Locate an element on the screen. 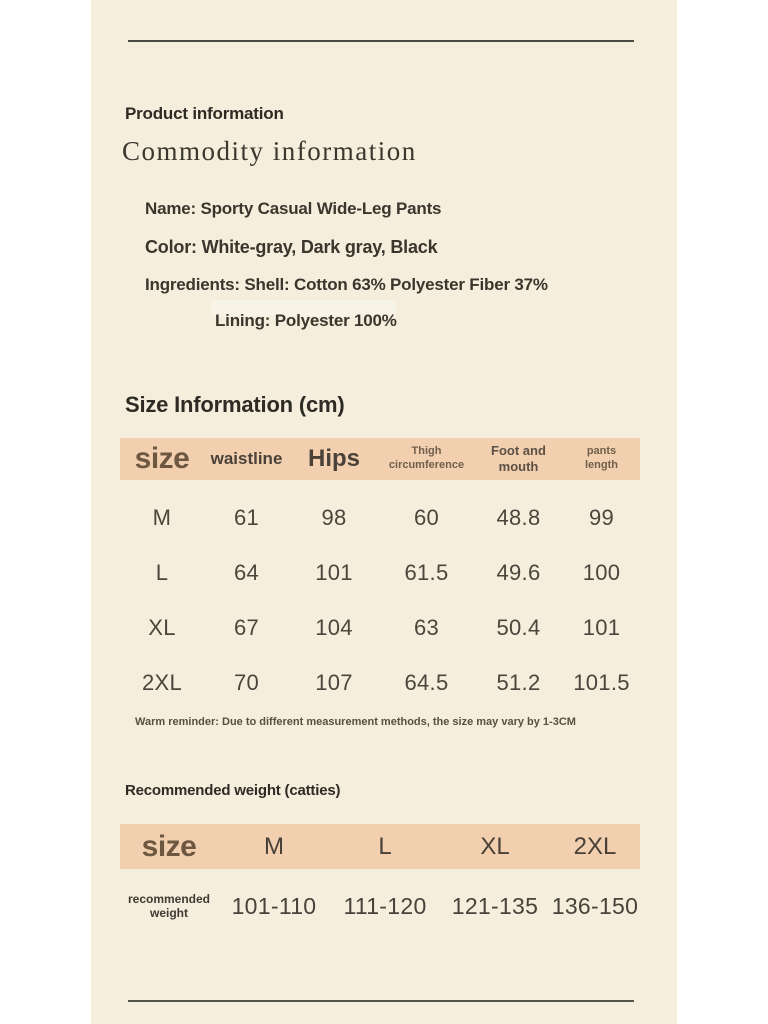  row-size: 2XL is located at coordinates (162, 682).